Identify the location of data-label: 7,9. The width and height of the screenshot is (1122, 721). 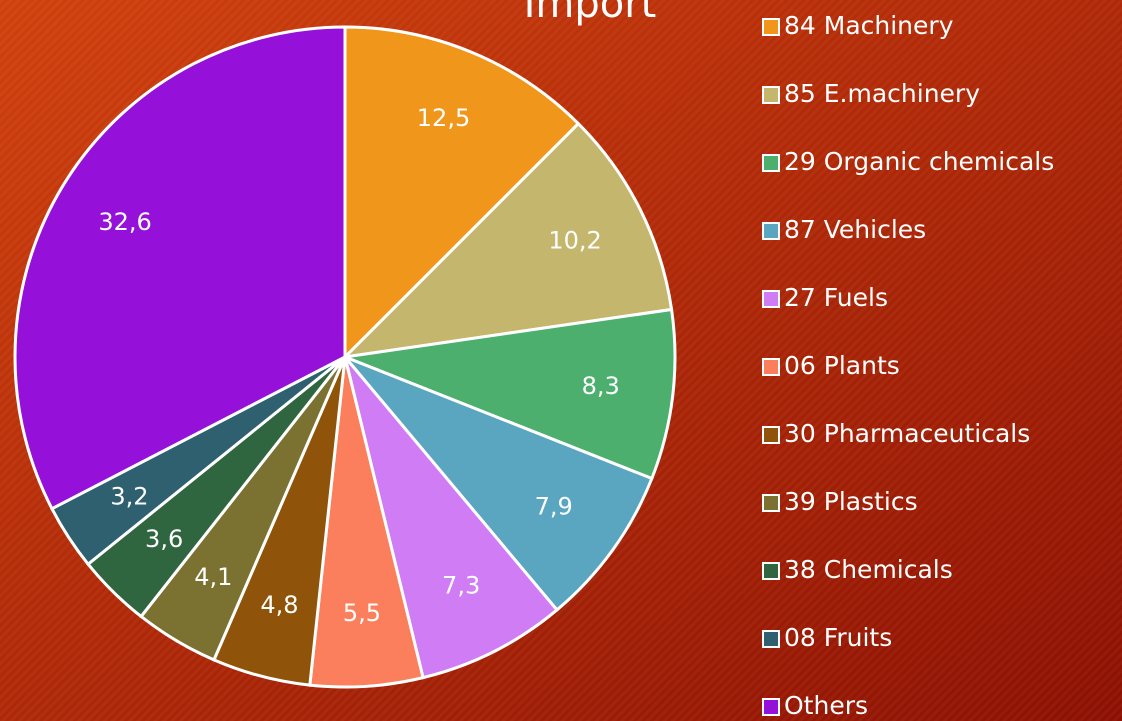
(554, 507).